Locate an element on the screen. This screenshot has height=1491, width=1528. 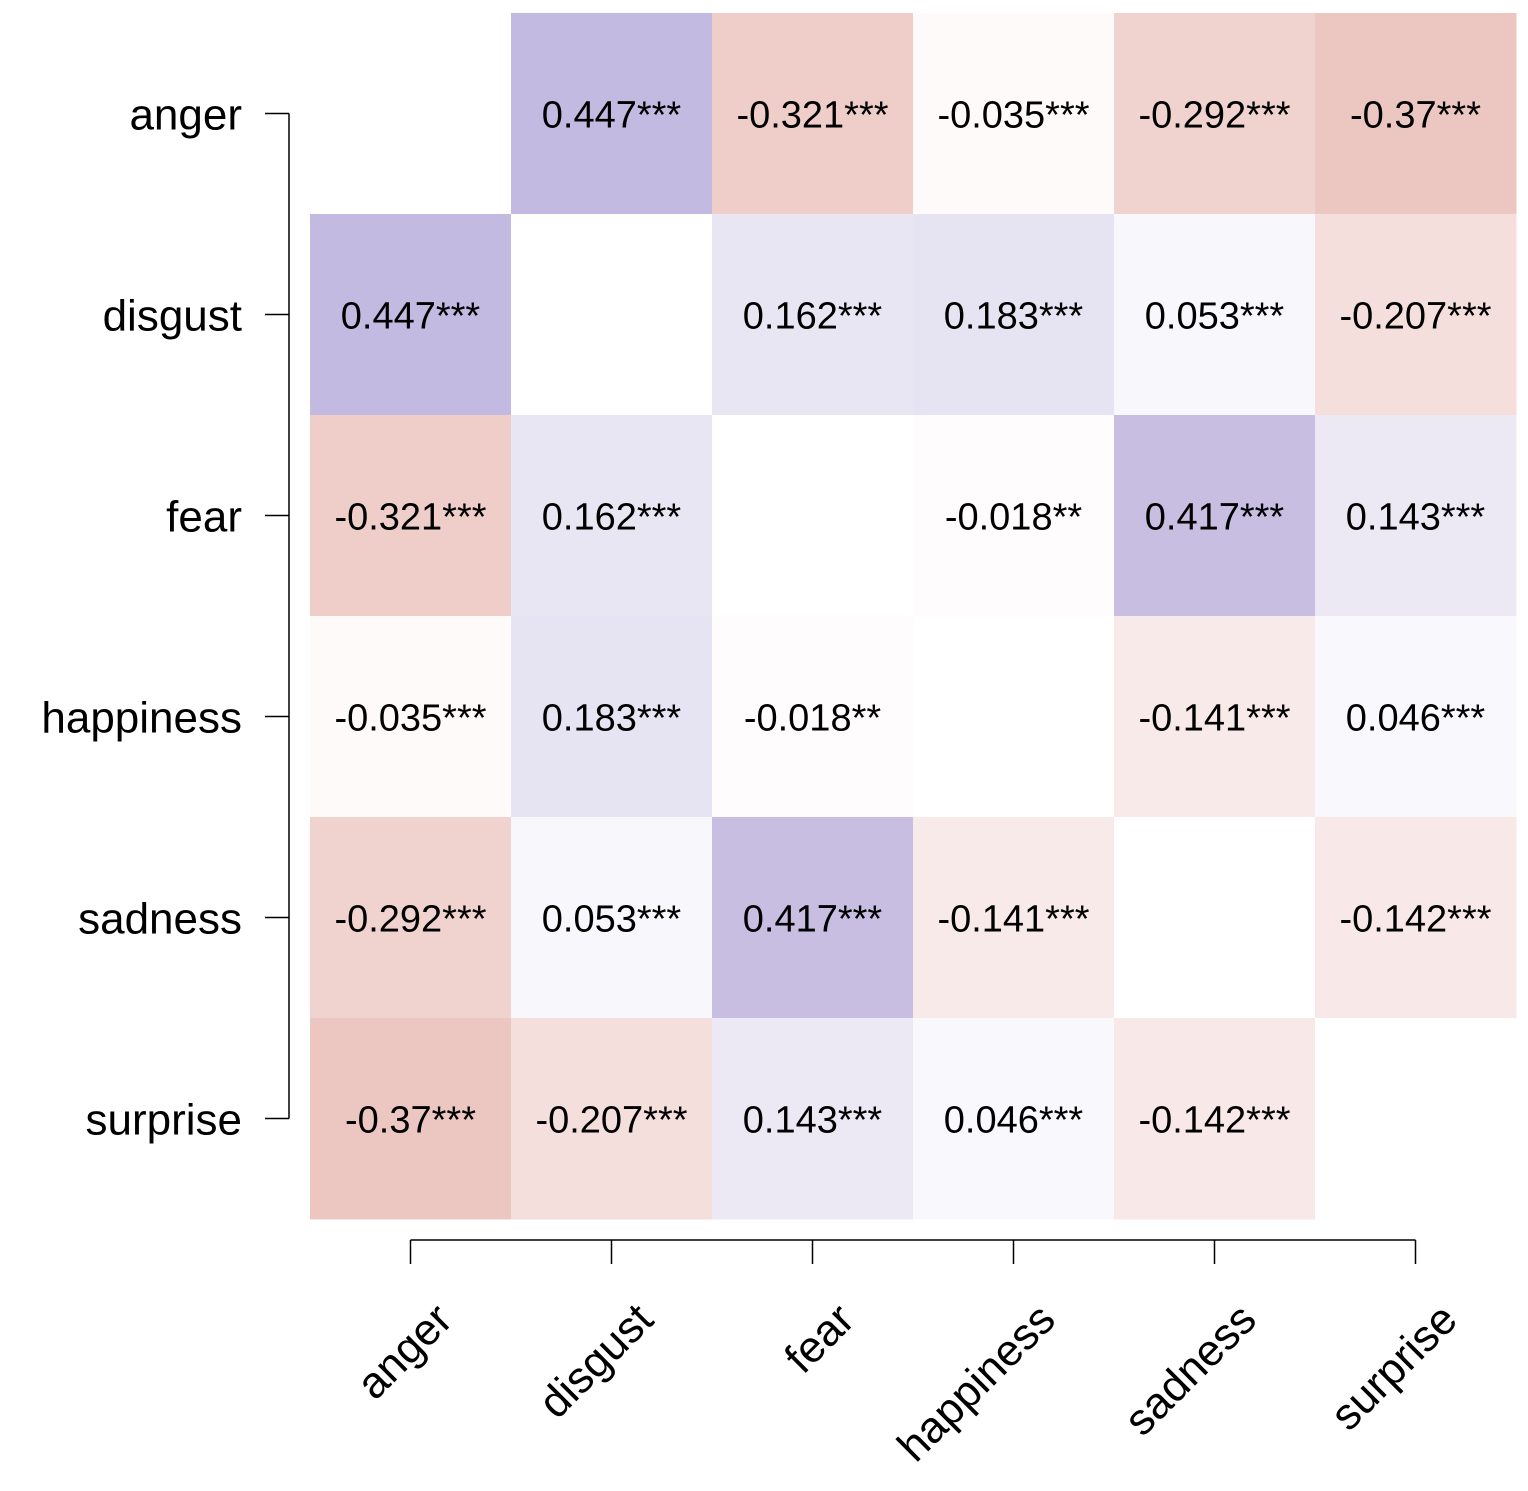
heatmap-cell-happiness-happiness is located at coordinates (1014, 717).